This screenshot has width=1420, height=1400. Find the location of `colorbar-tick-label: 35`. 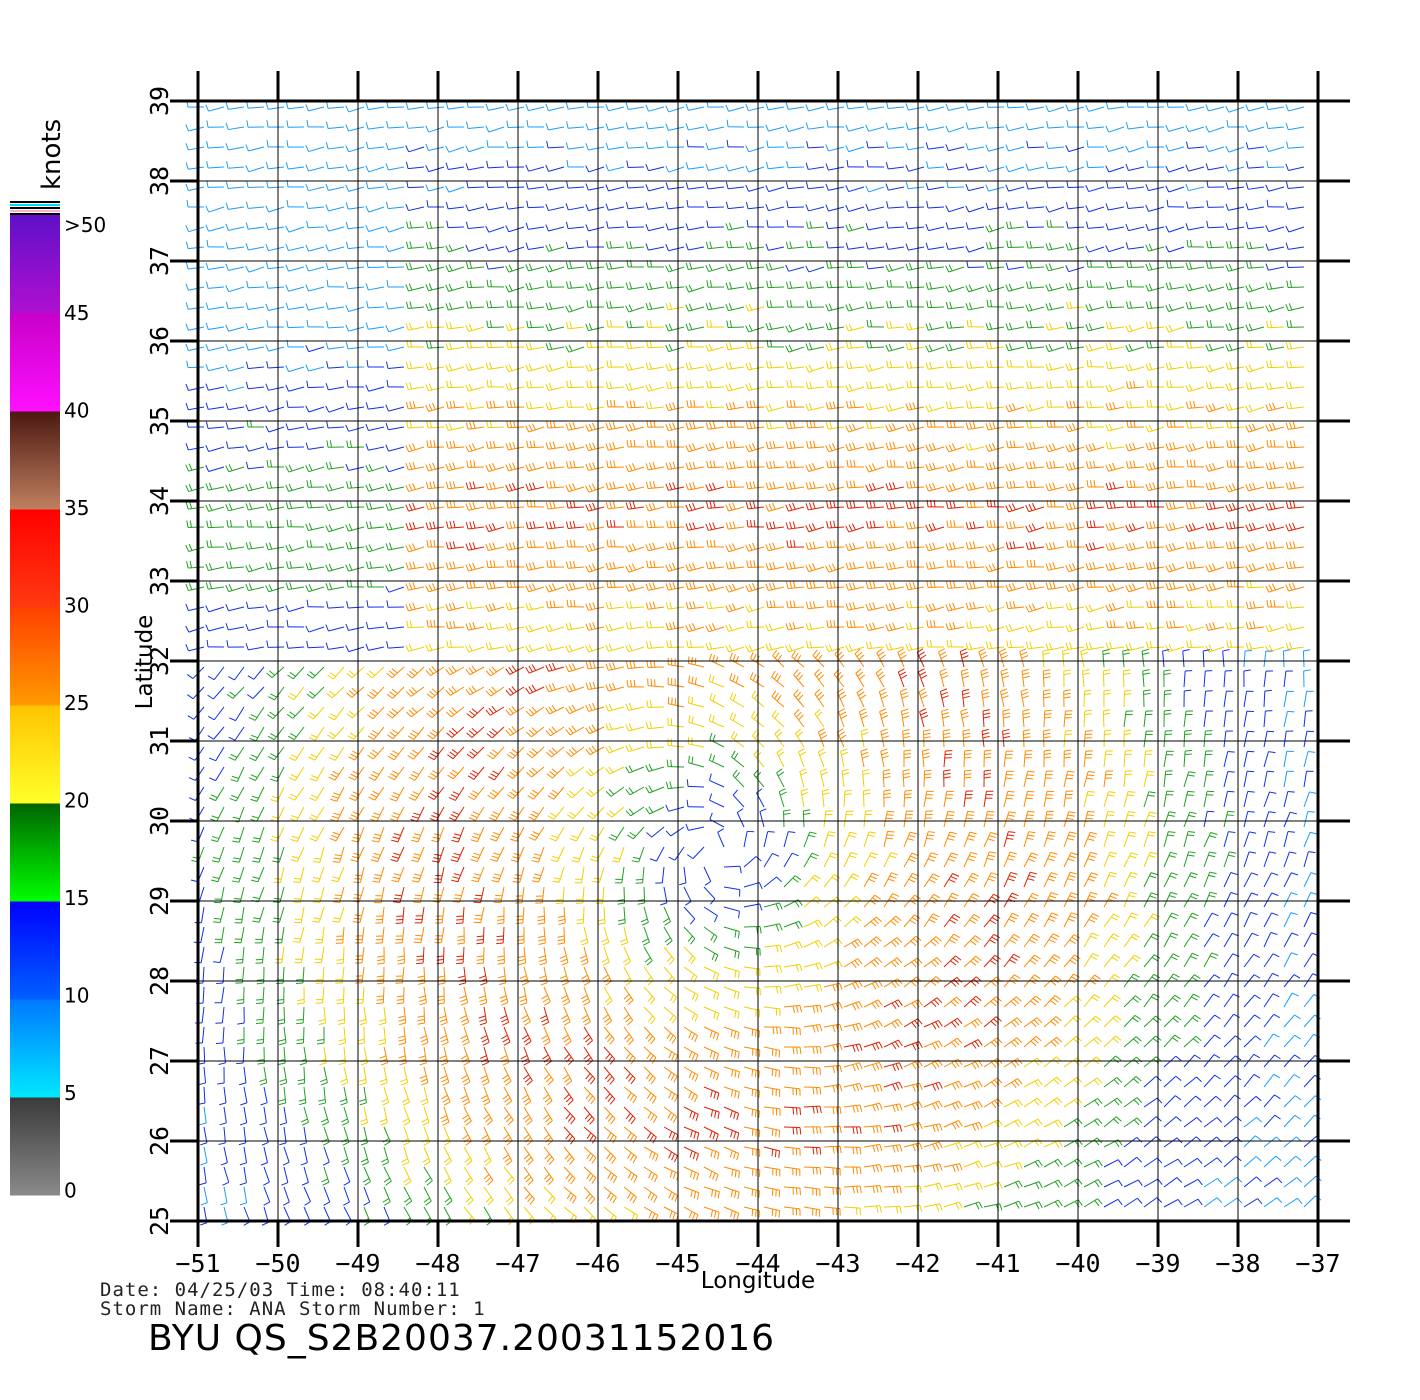

colorbar-tick-label: 35 is located at coordinates (76, 508).